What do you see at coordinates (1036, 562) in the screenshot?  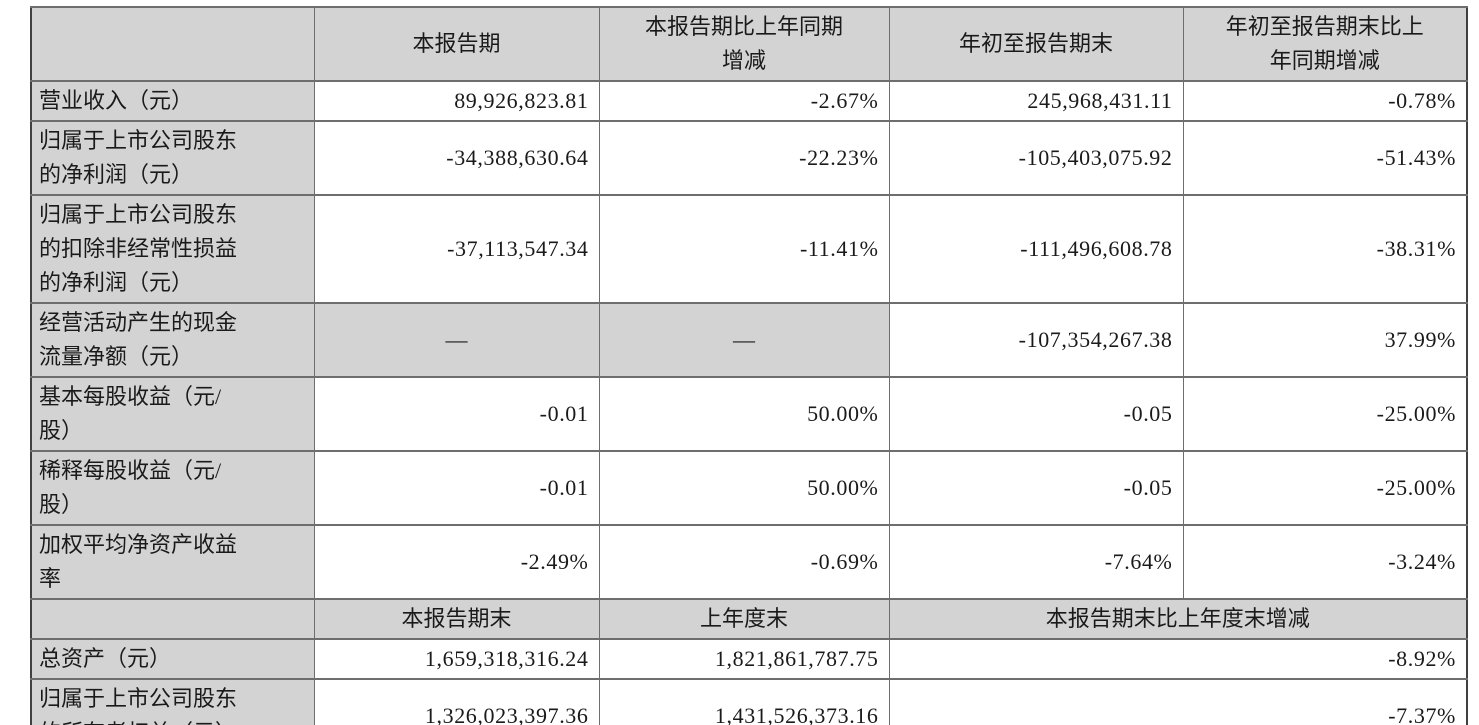 I see `cell-ytd: -7.64%` at bounding box center [1036, 562].